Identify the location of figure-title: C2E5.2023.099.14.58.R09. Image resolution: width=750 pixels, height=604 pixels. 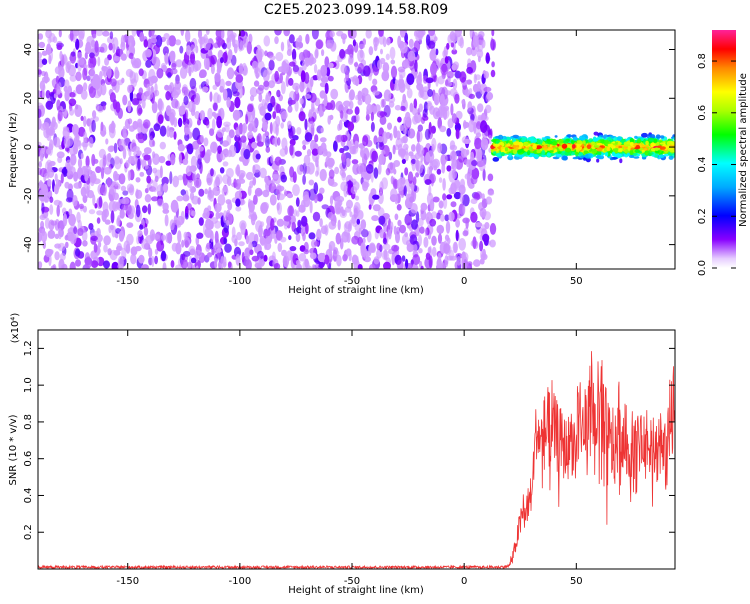
(356, 10).